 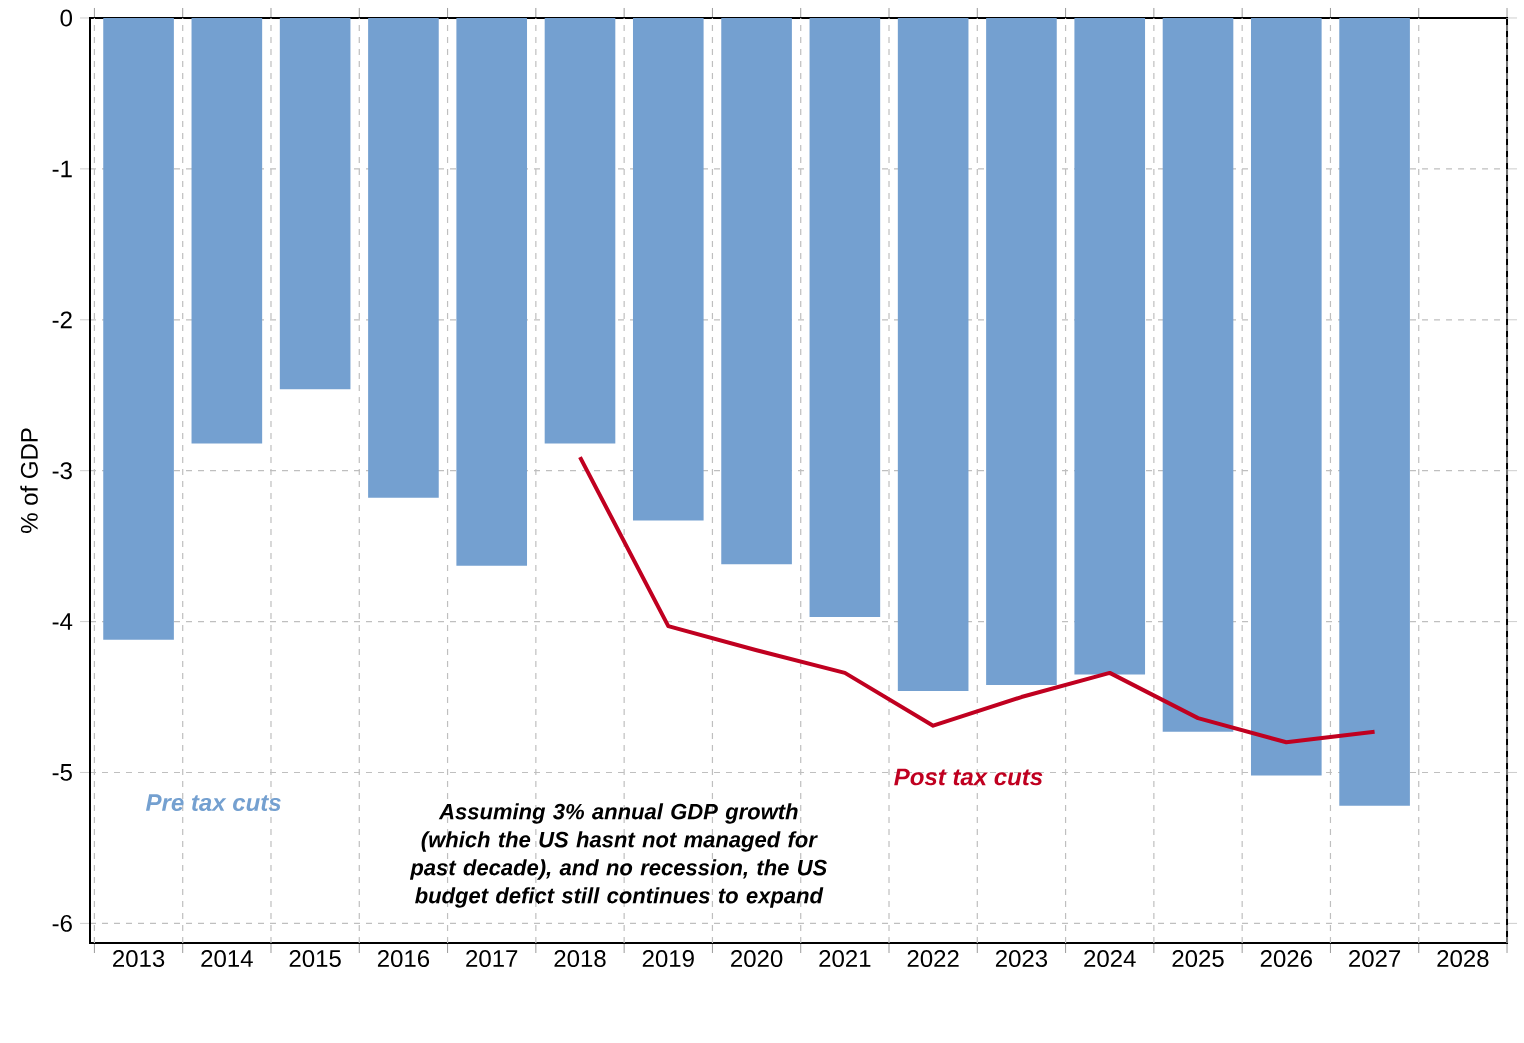 What do you see at coordinates (62, 320) in the screenshot?
I see `y-tick-label: -2` at bounding box center [62, 320].